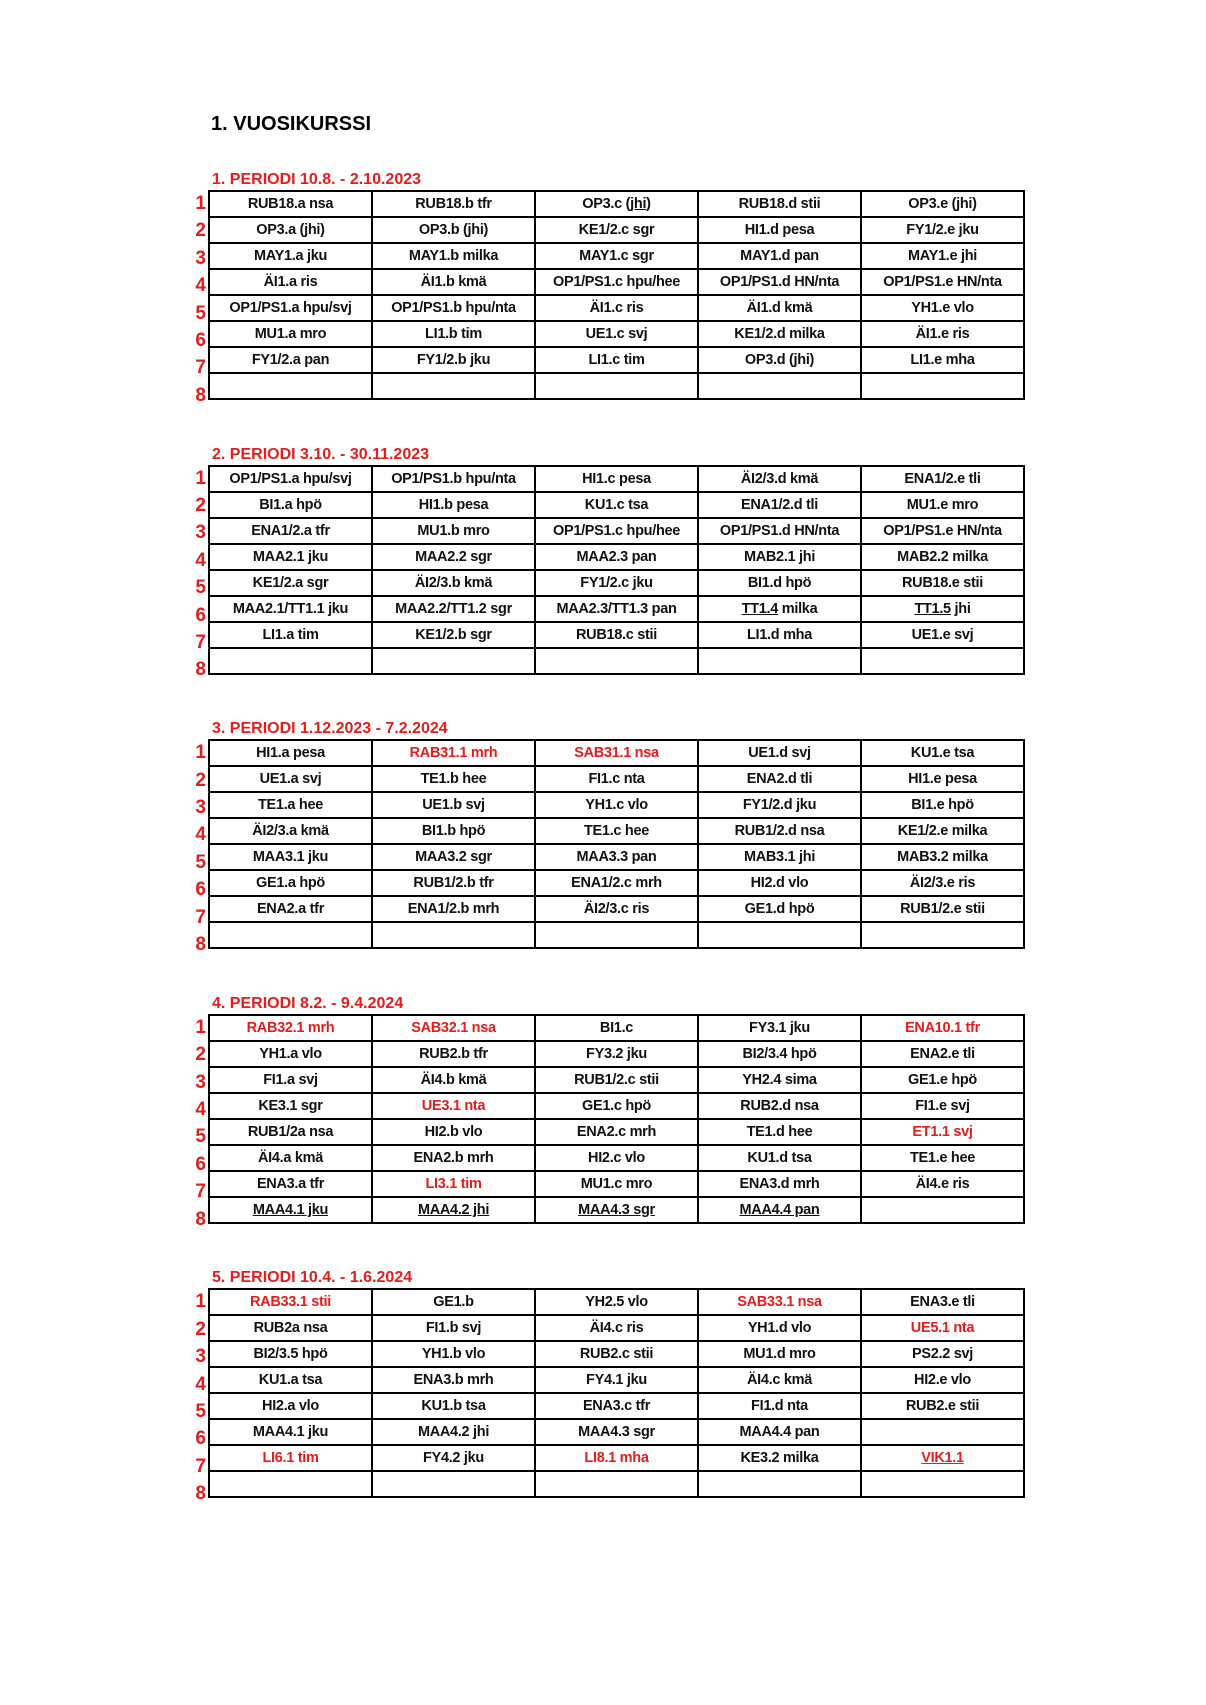 Image resolution: width=1206 pixels, height=1705 pixels. I want to click on row-number: 2, so click(200, 505).